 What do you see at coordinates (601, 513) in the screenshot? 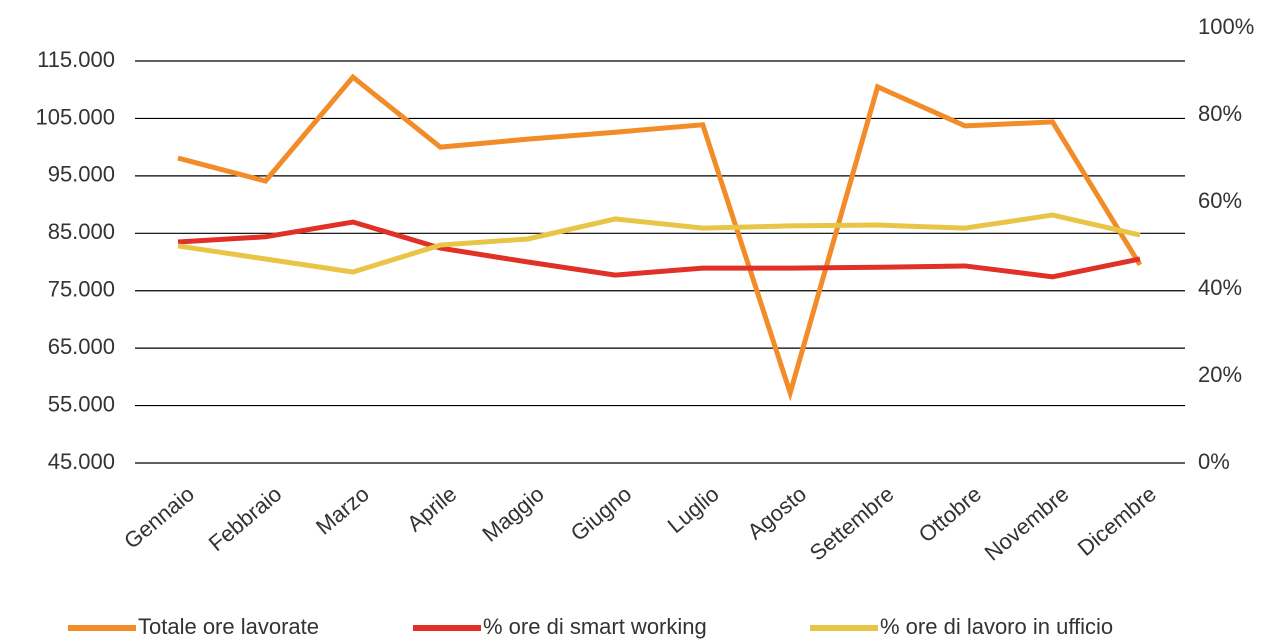
I see `x-tick-label: Giugno` at bounding box center [601, 513].